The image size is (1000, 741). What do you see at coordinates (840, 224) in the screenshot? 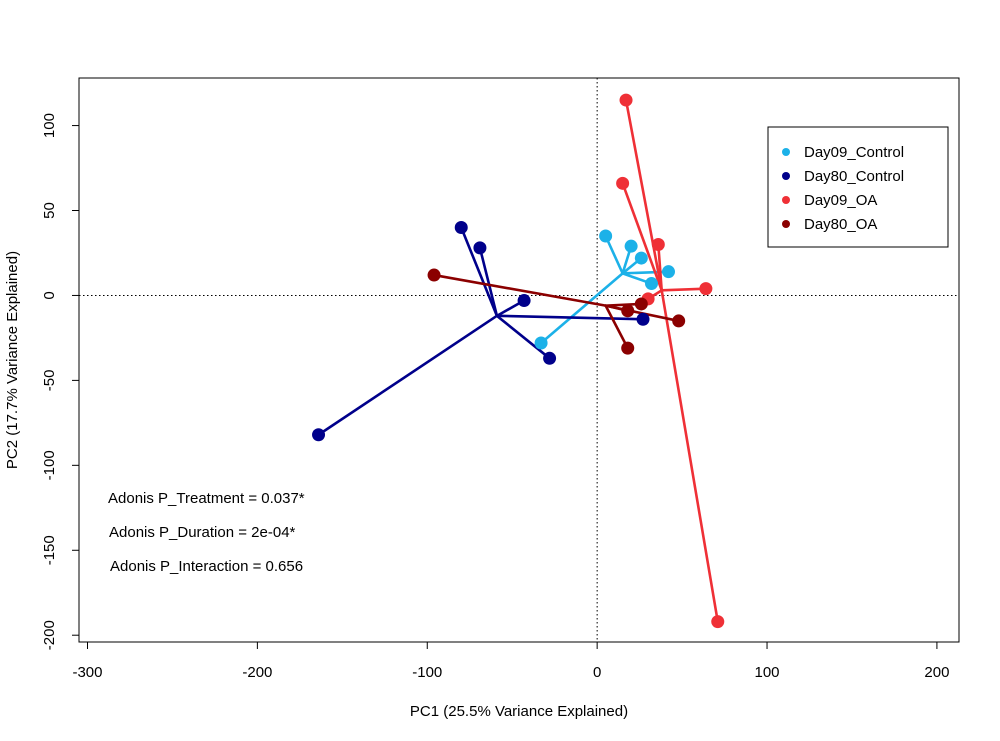
I see `legend-label-day80-oa: Day80_OA` at bounding box center [840, 224].